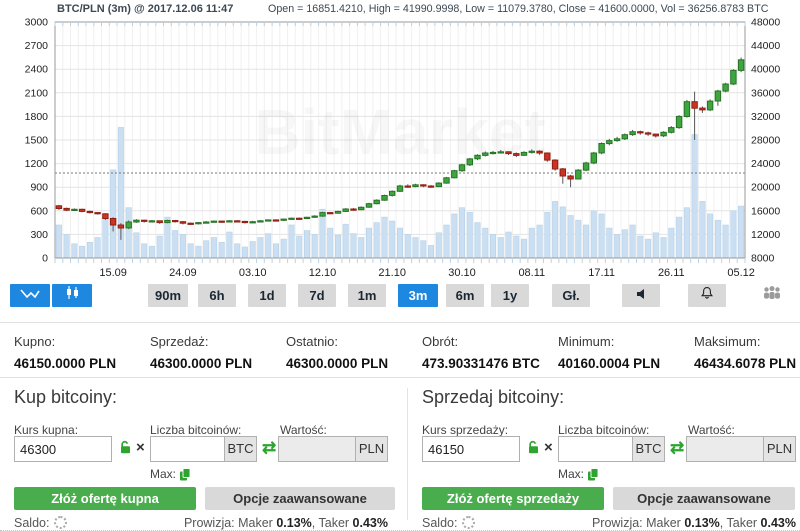  Describe the element at coordinates (253, 273) in the screenshot. I see `svg-text: 03.10` at that location.